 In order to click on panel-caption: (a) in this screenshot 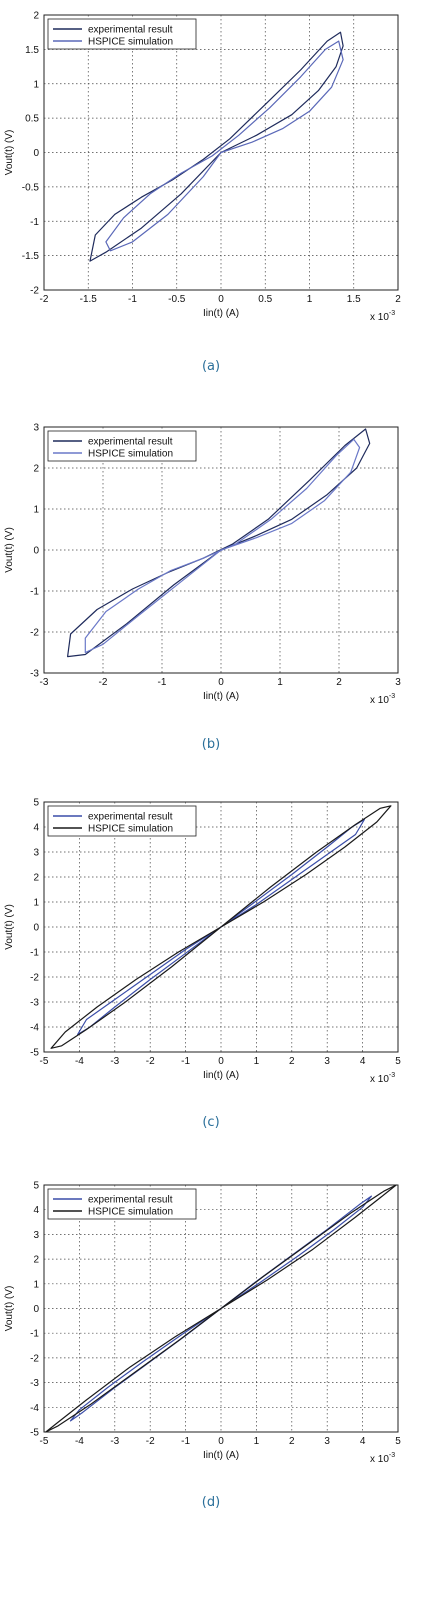, I will do `click(211, 366)`.